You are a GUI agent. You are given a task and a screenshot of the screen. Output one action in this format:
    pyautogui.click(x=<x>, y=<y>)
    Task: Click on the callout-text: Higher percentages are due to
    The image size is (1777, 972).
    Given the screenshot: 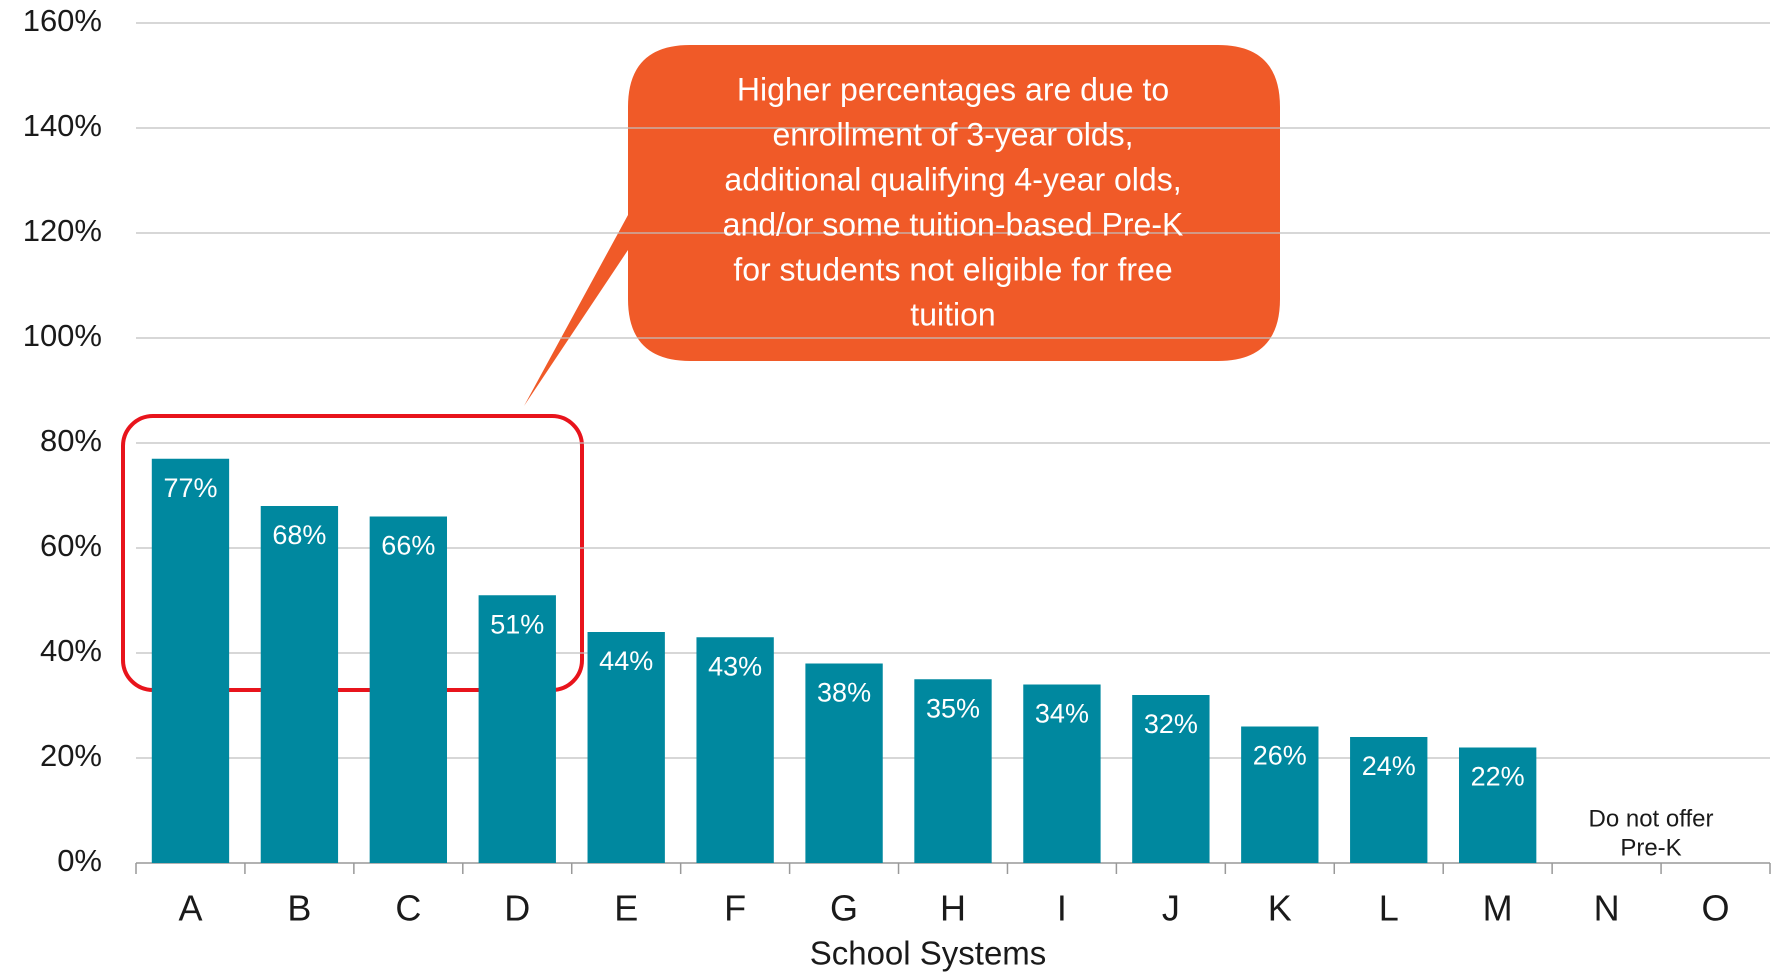 What is the action you would take?
    pyautogui.click(x=953, y=89)
    